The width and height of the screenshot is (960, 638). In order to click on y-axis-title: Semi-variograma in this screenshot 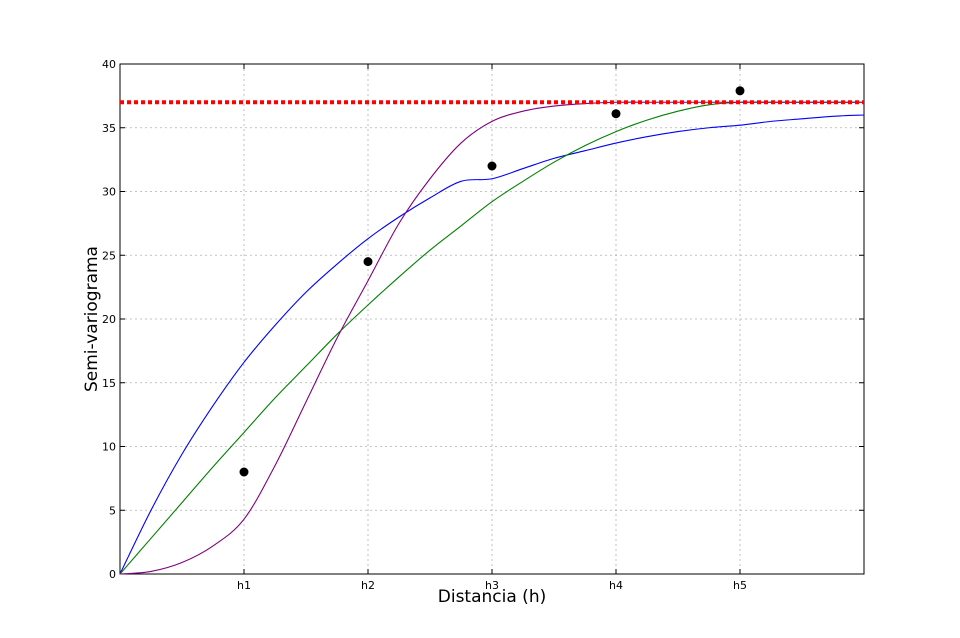, I will do `click(92, 319)`.